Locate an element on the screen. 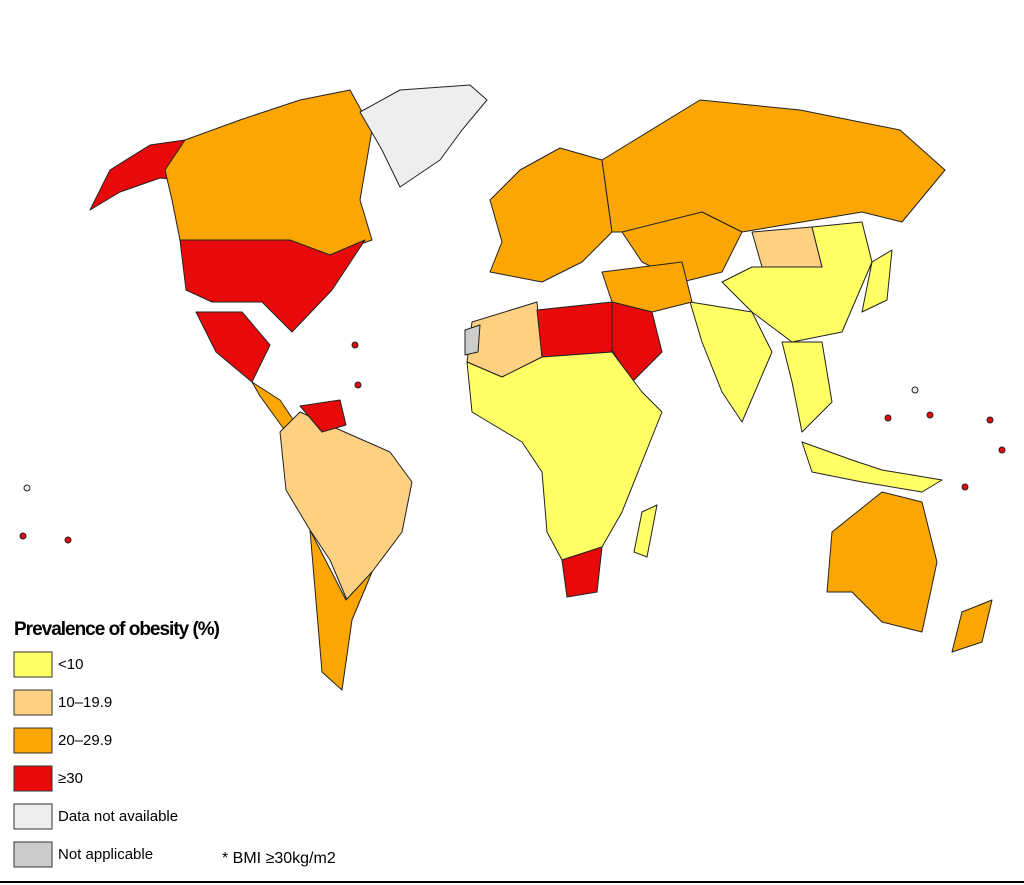 The image size is (1024, 885). mongolia is located at coordinates (787, 247).